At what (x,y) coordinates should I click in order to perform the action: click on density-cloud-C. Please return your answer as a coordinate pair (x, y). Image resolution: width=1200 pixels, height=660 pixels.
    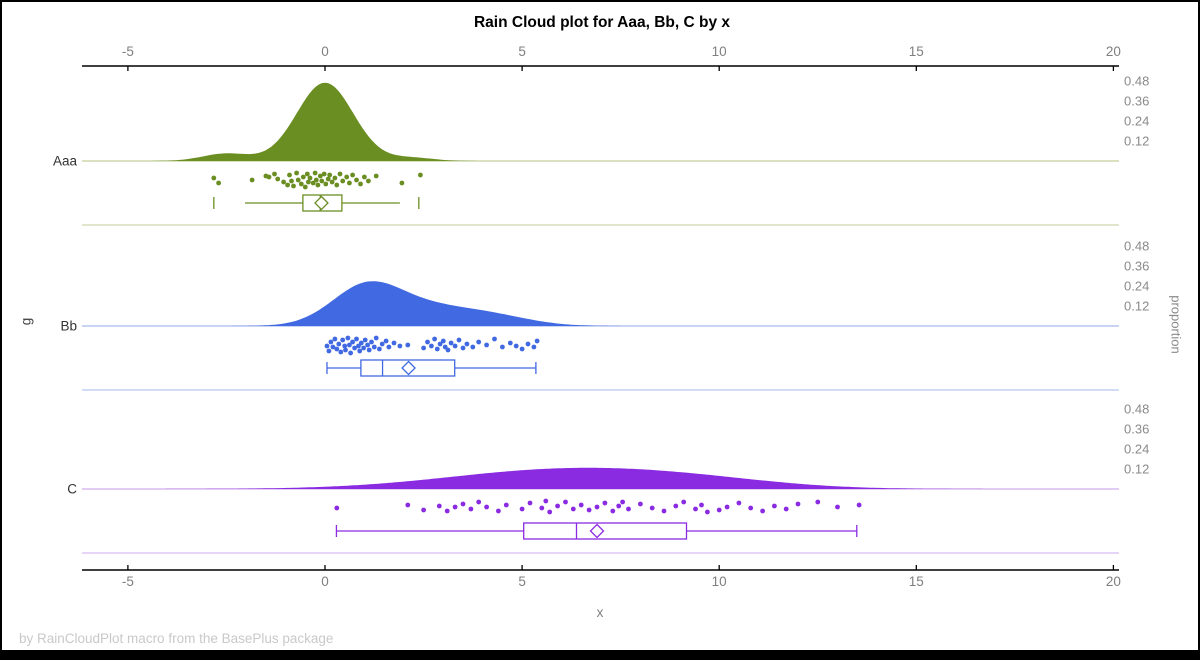
    Looking at the image, I should click on (600, 478).